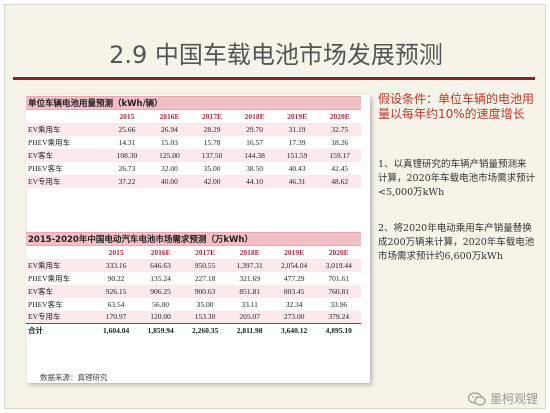  I want to click on cell: 29.70, so click(254, 129).